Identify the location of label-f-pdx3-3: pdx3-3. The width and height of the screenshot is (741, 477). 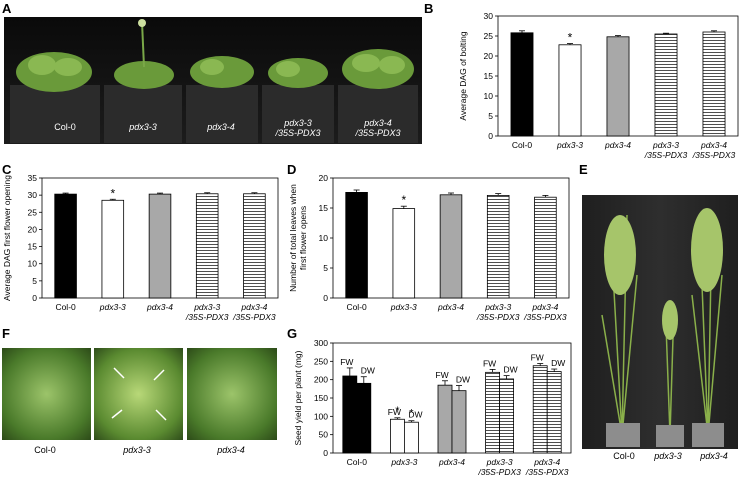
(137, 450).